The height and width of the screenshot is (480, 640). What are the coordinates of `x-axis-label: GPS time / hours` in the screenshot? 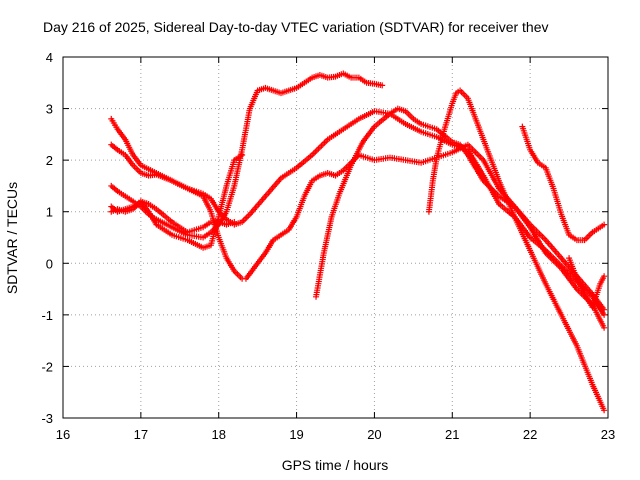 It's located at (335, 465).